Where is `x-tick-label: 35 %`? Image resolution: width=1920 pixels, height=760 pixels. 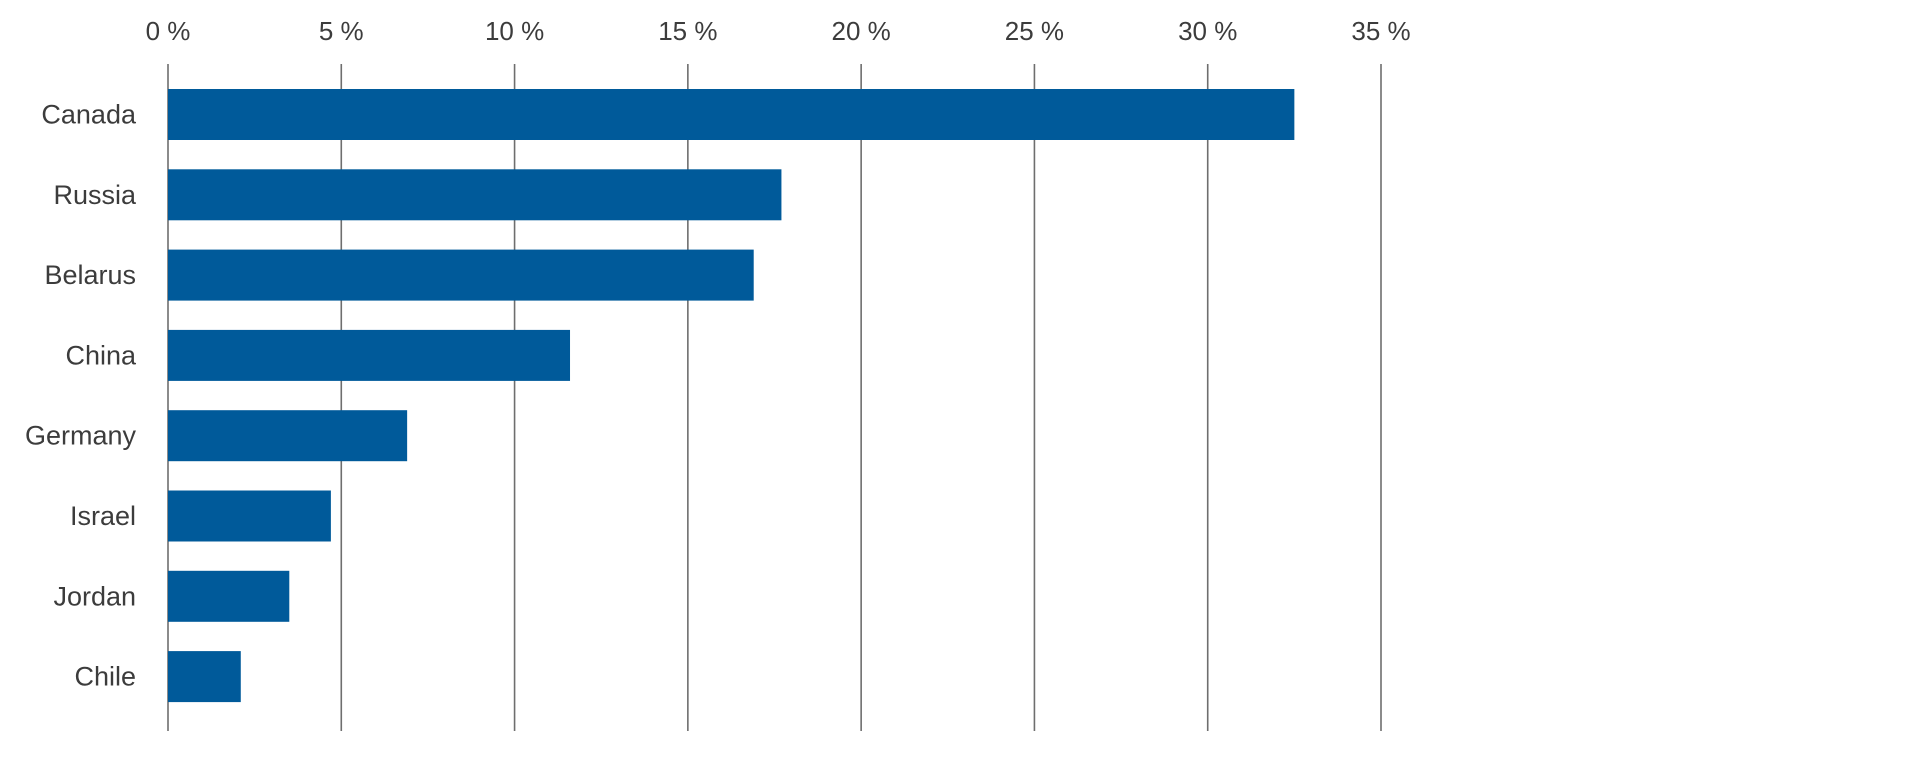
x-tick-label: 35 % is located at coordinates (1380, 31).